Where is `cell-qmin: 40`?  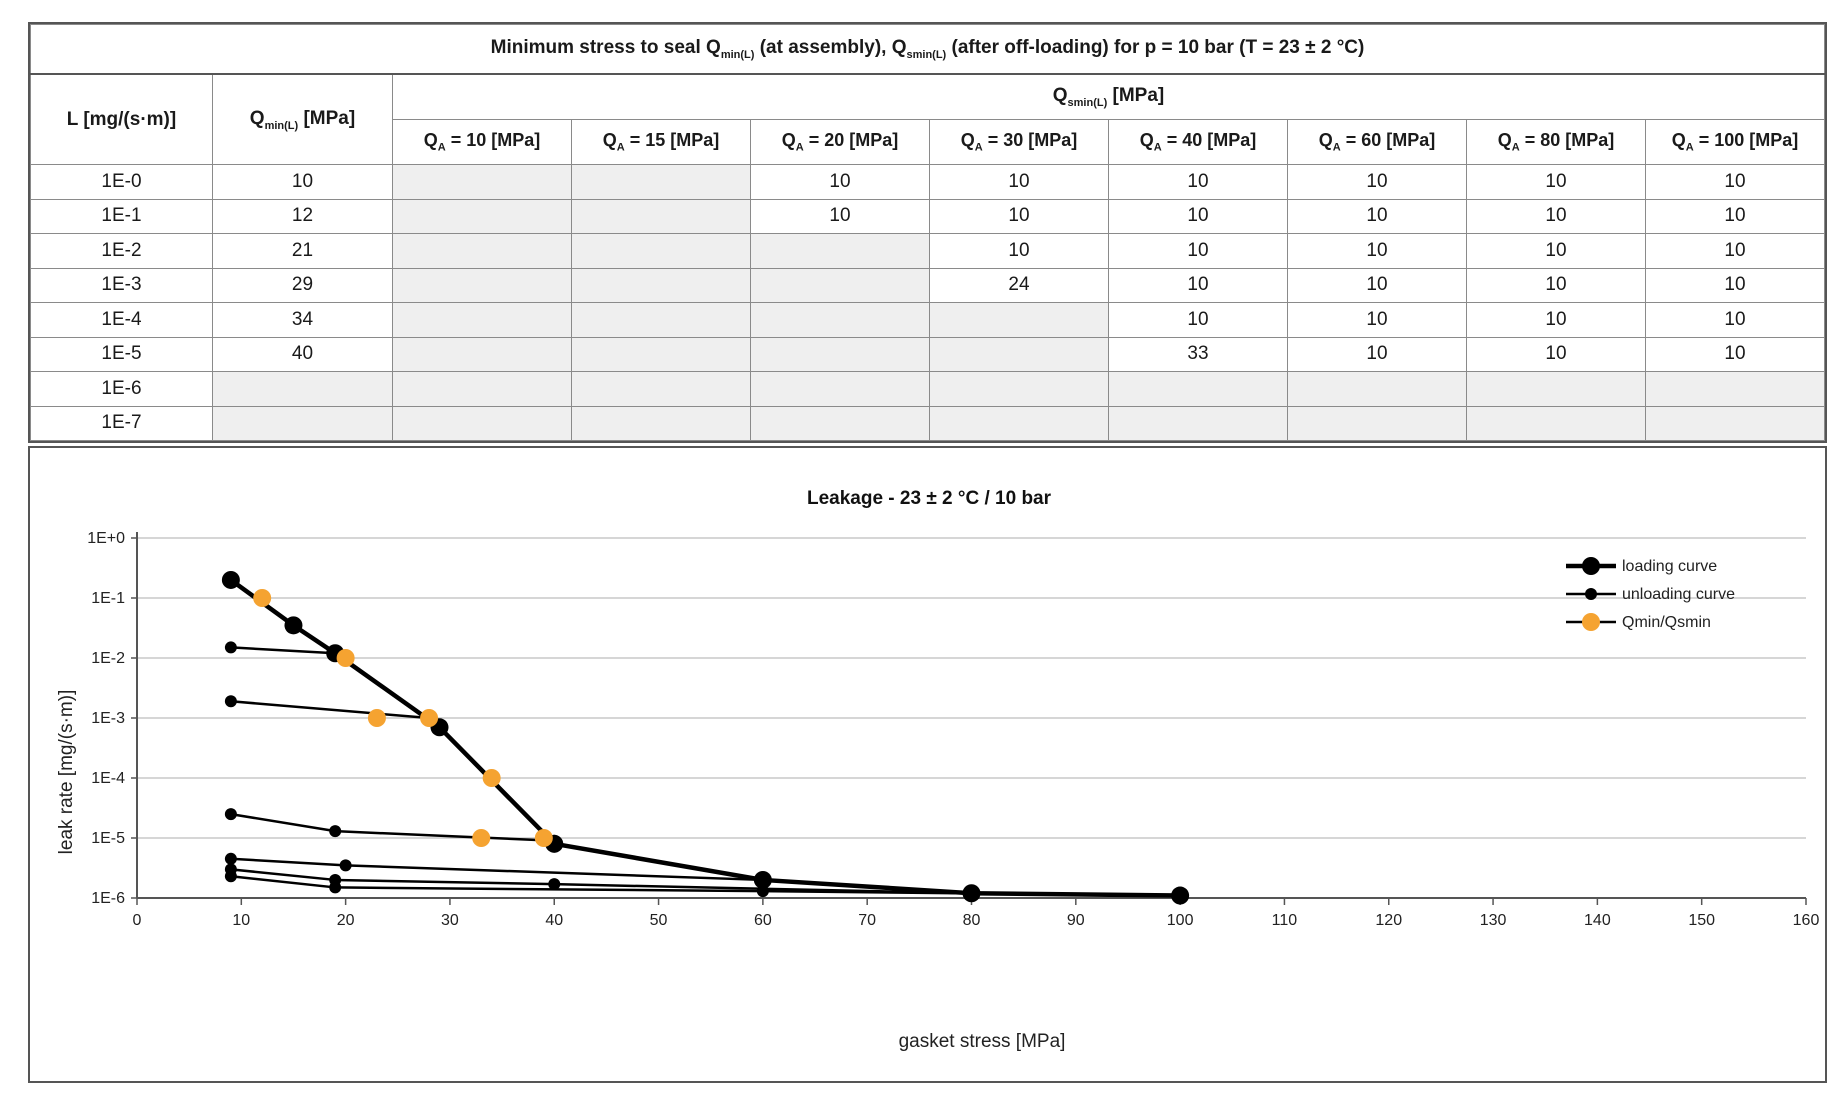 cell-qmin: 40 is located at coordinates (302, 354).